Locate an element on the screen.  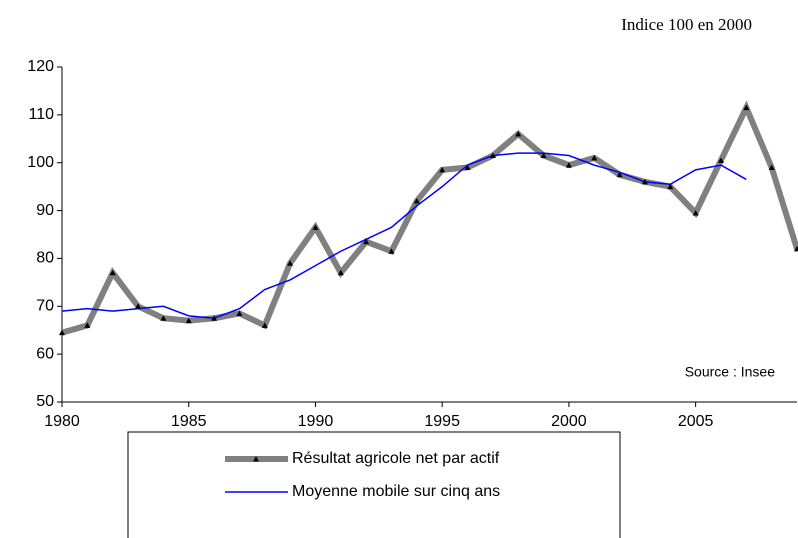
y-tick-label: 60 is located at coordinates (45, 353).